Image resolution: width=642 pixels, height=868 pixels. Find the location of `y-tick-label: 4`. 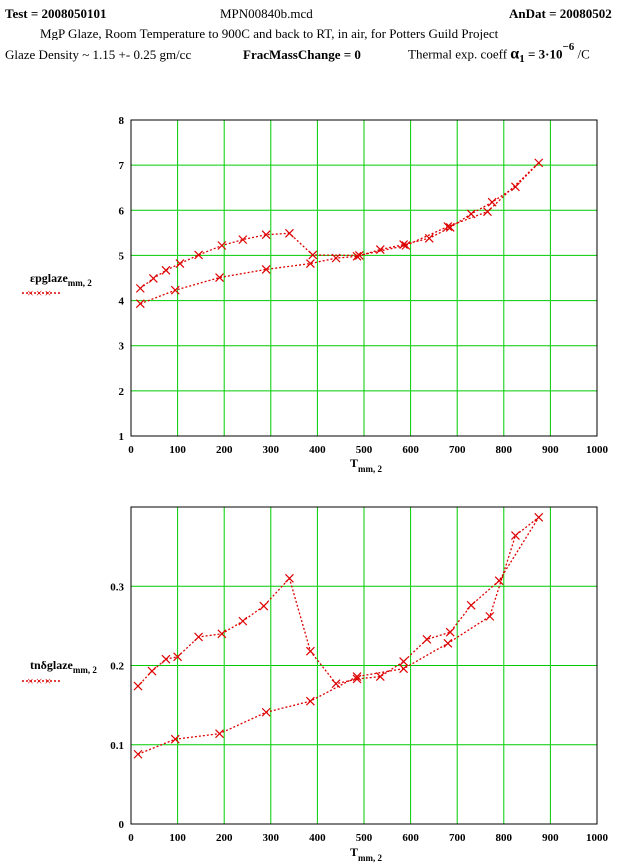

y-tick-label: 4 is located at coordinates (122, 302).